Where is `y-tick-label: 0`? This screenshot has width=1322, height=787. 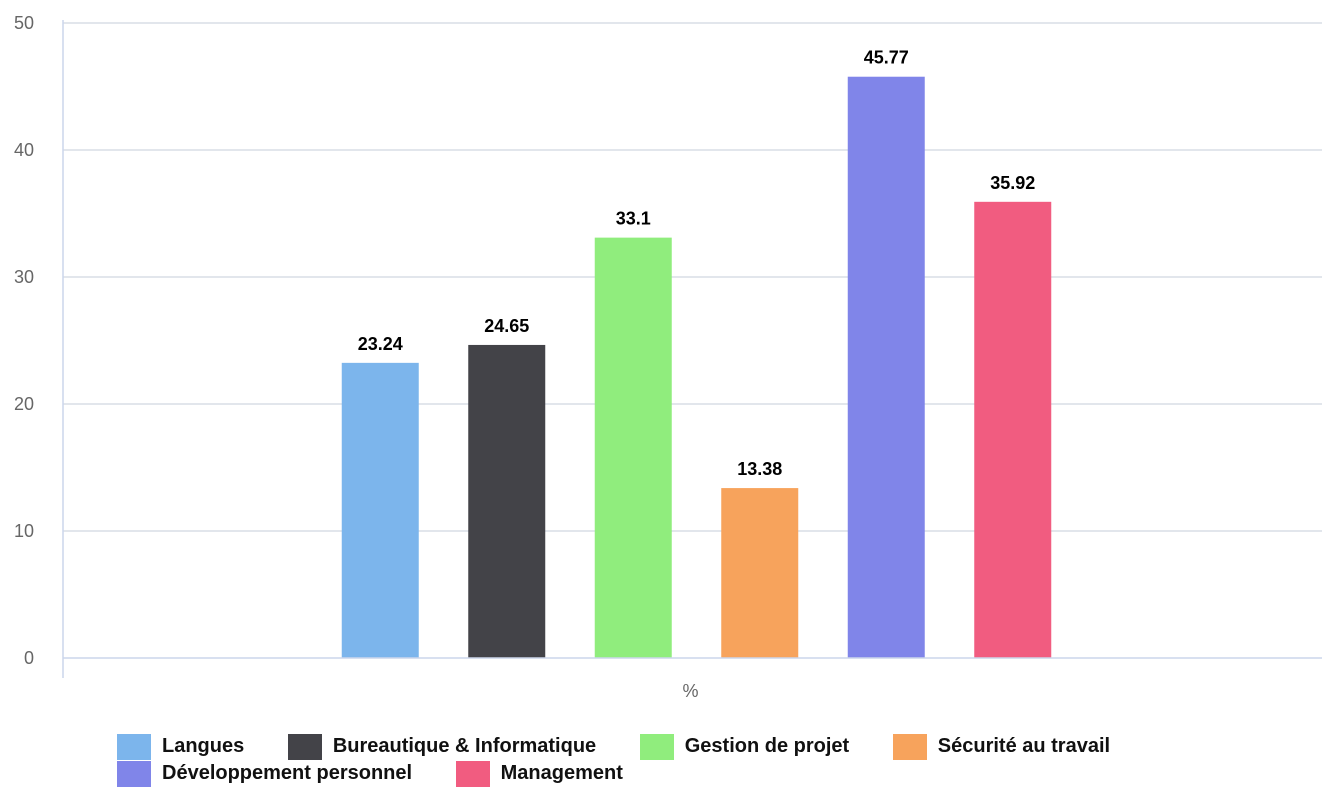 y-tick-label: 0 is located at coordinates (29, 658).